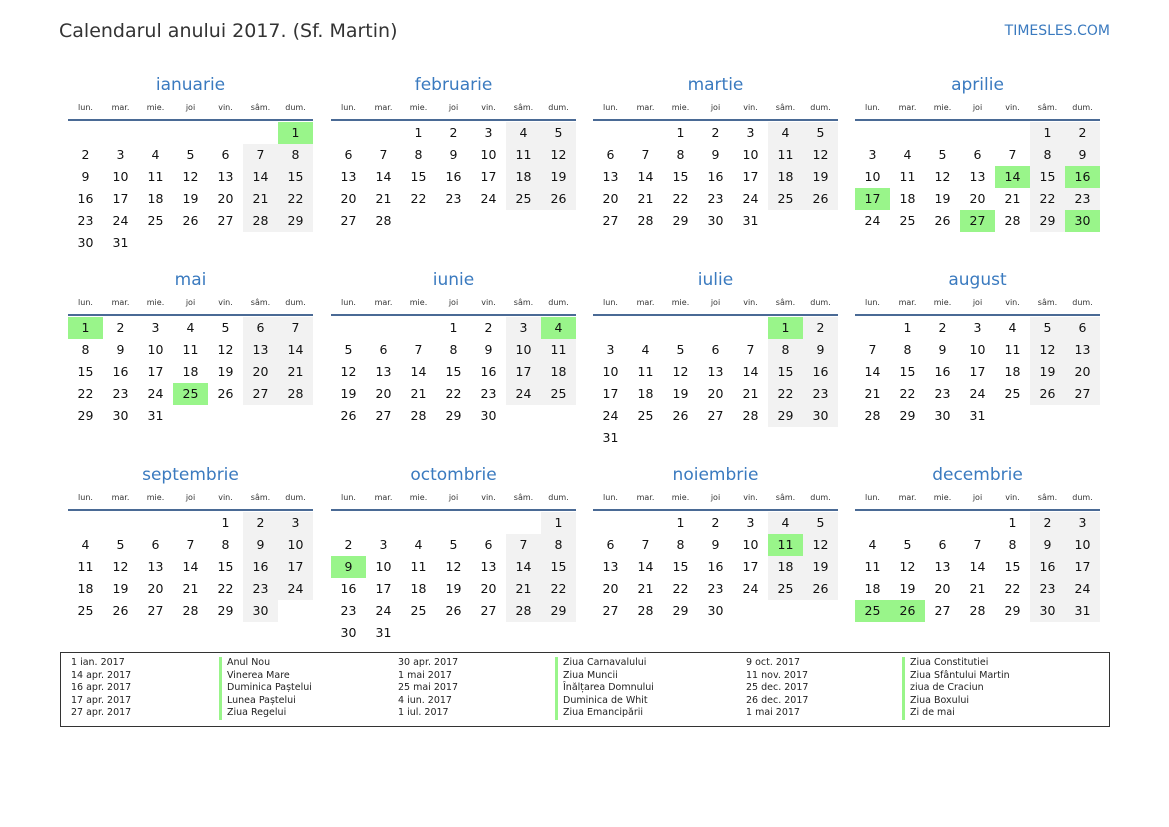  I want to click on day-cell: 26, so click(820, 589).